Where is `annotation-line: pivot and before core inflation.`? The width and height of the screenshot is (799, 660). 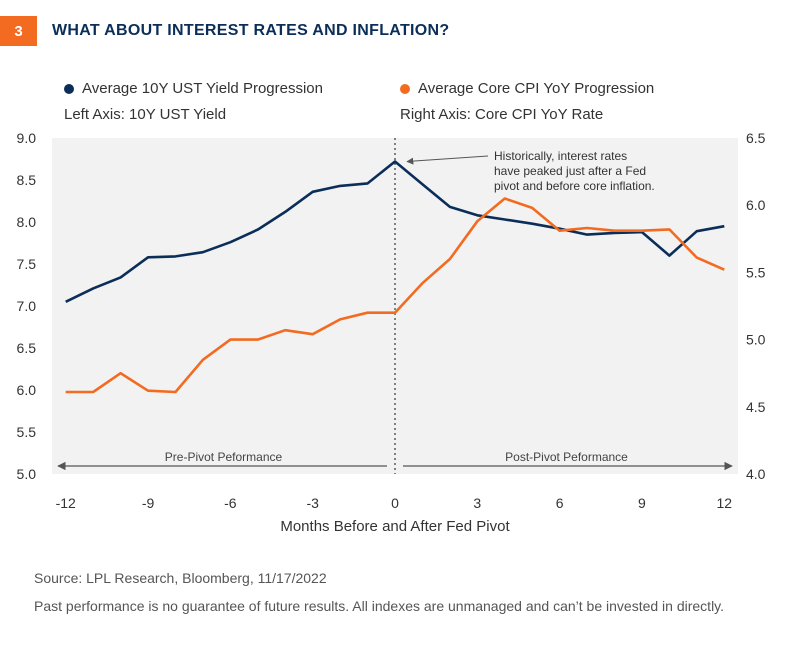 annotation-line: pivot and before core inflation. is located at coordinates (574, 186).